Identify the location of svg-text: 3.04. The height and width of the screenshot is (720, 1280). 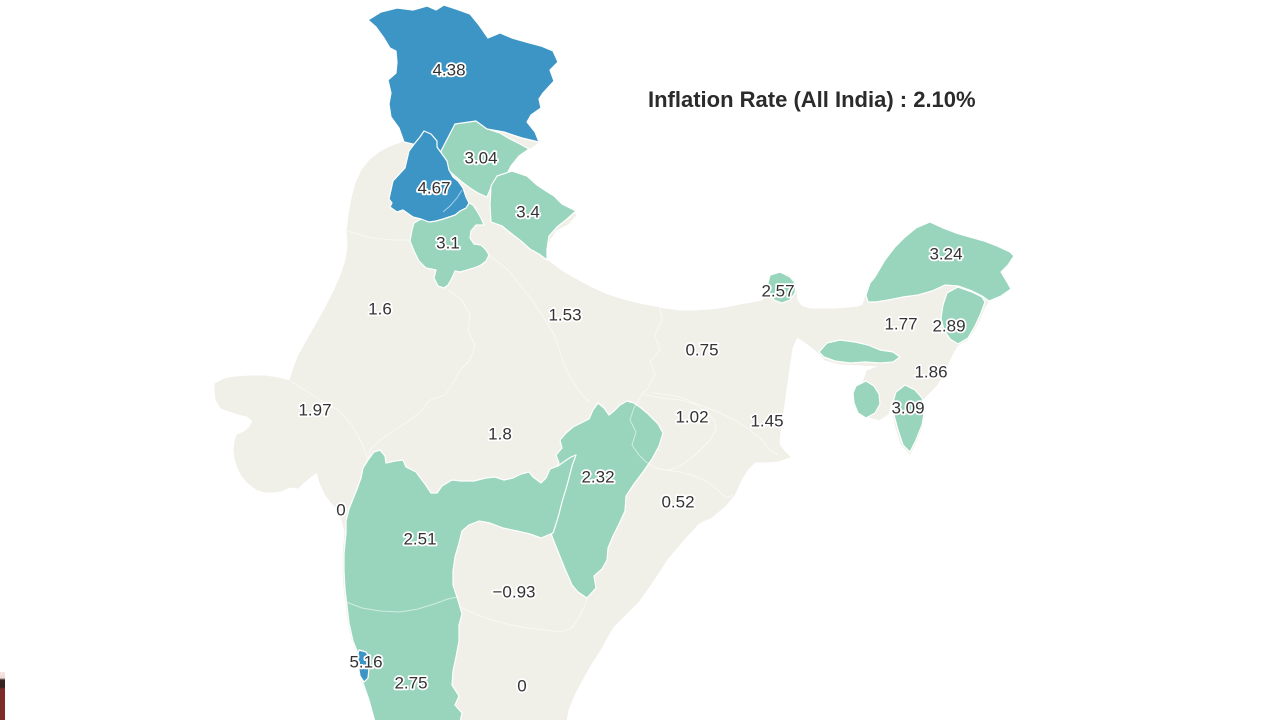
(480, 158).